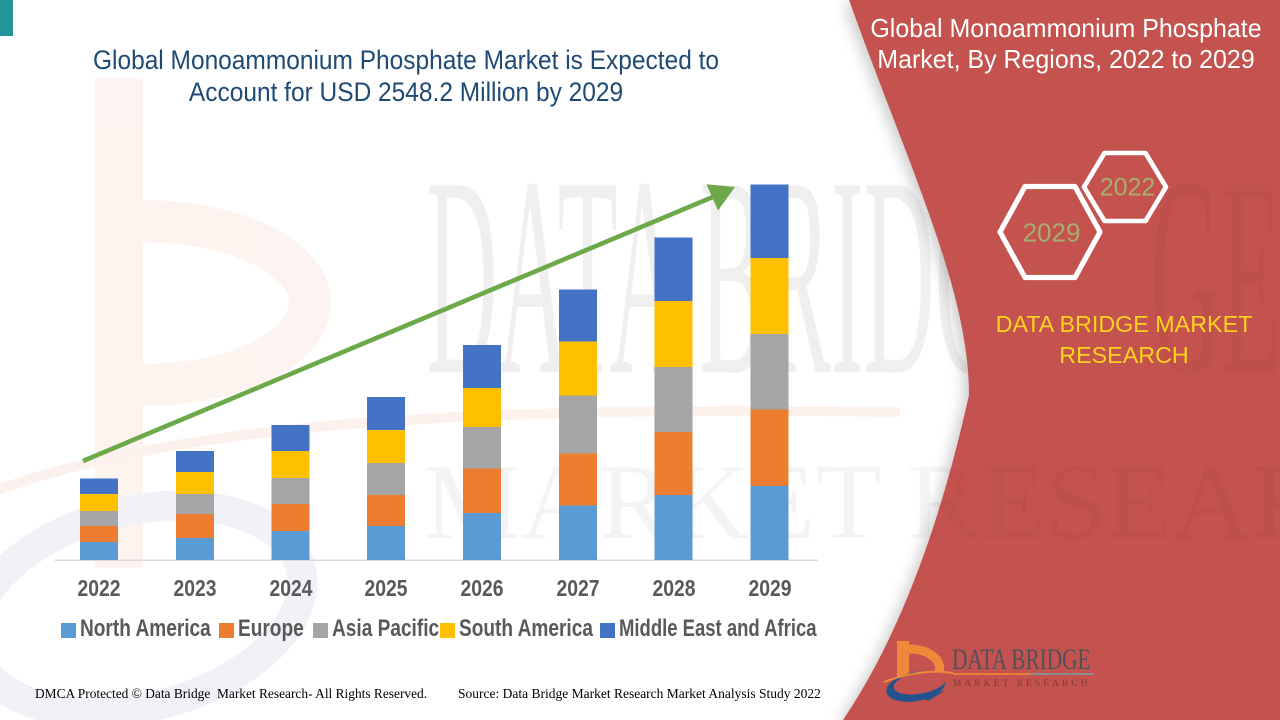 This screenshot has width=1280, height=720. What do you see at coordinates (1215, 277) in the screenshot?
I see `svg-text: GE` at bounding box center [1215, 277].